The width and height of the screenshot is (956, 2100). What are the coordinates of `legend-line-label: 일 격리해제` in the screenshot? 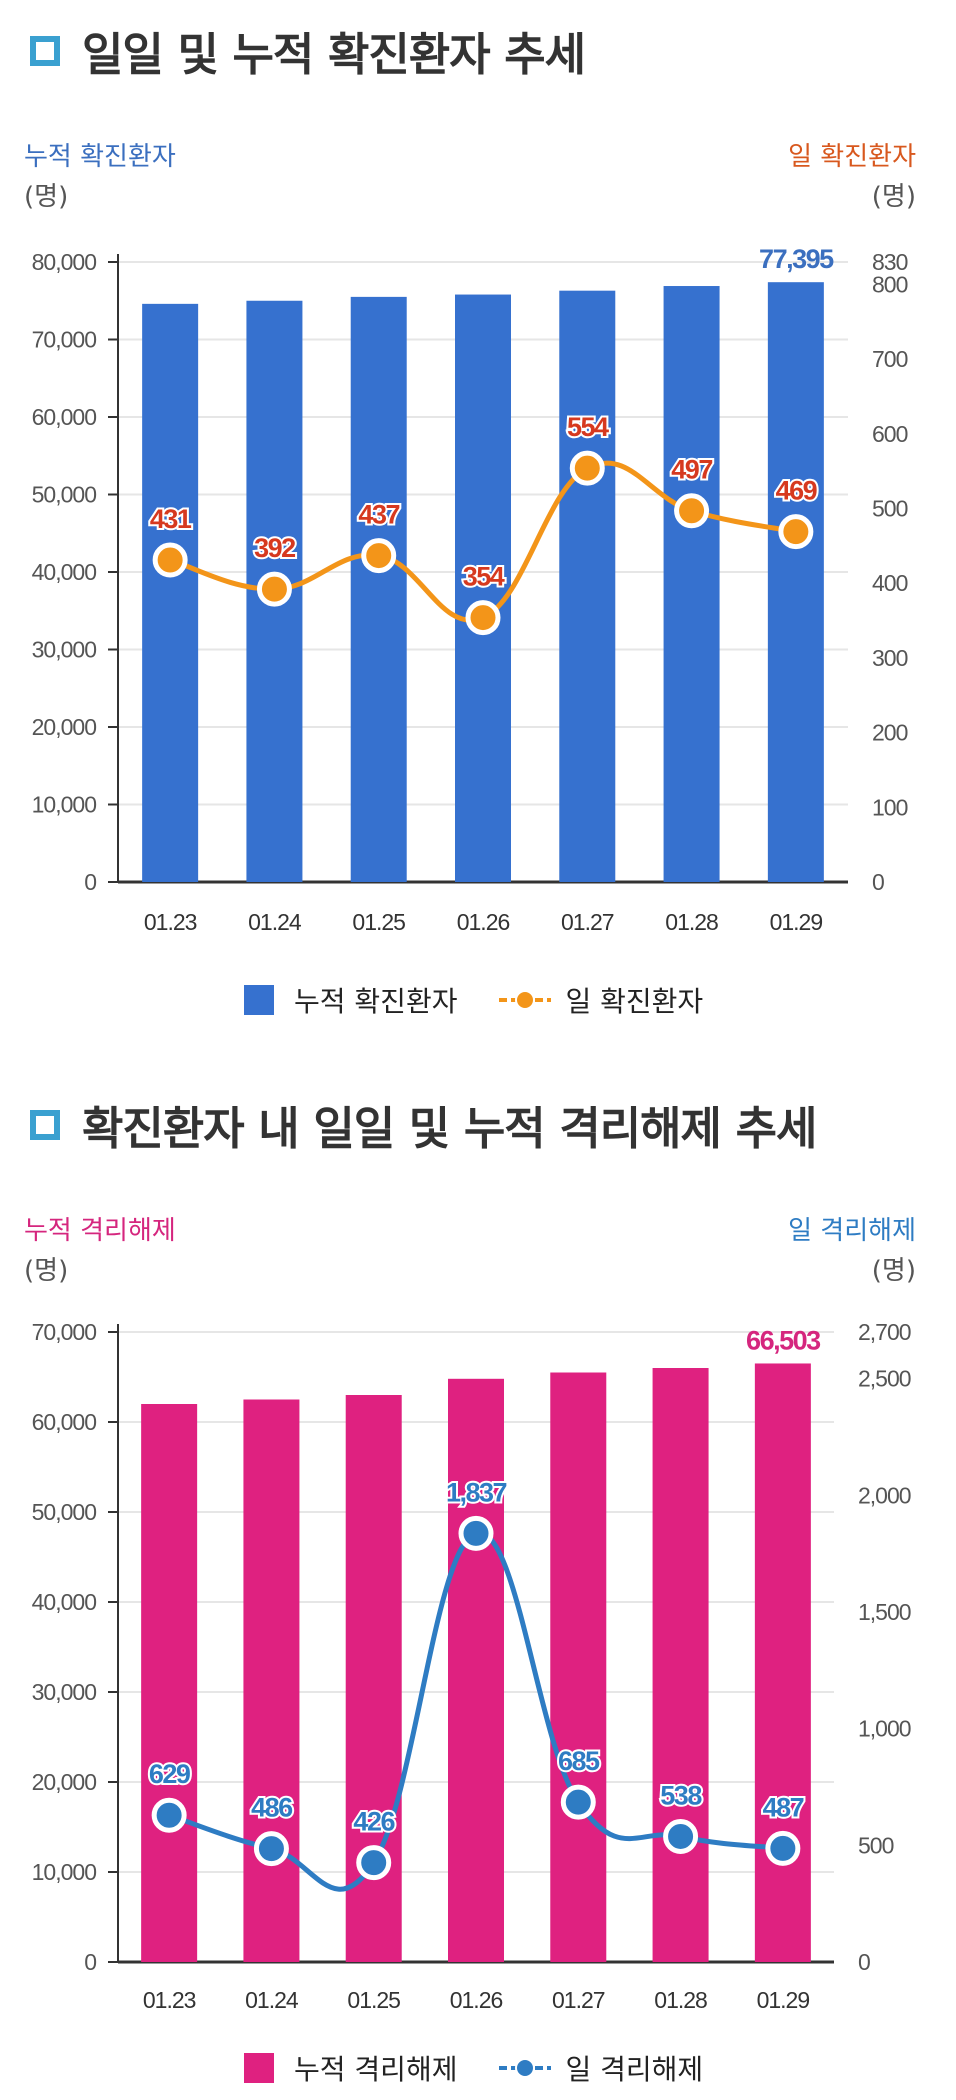 It's located at (634, 2069).